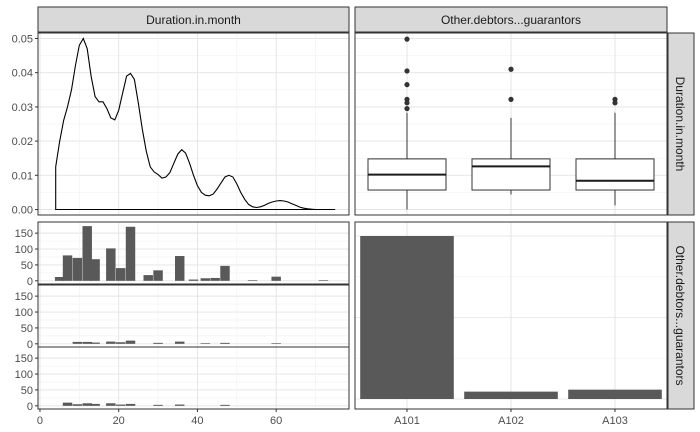 The height and width of the screenshot is (432, 700). Describe the element at coordinates (197, 421) in the screenshot. I see `x-tick-label: 40` at that location.